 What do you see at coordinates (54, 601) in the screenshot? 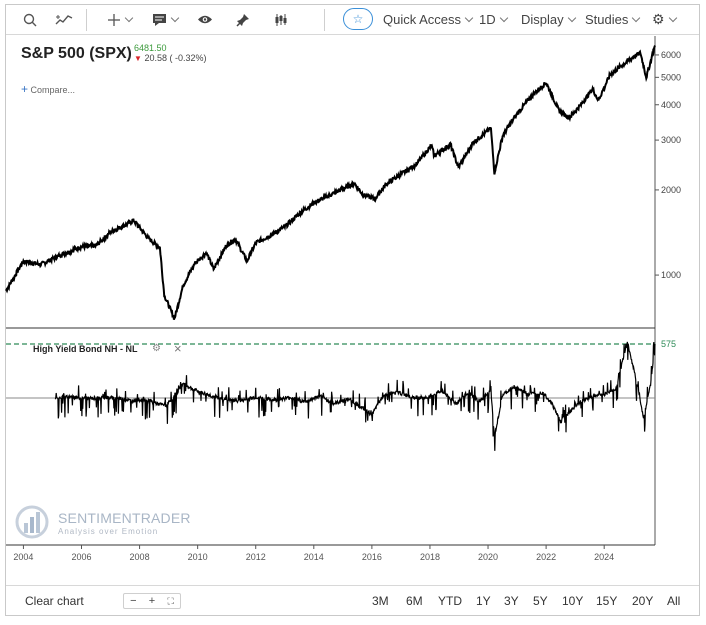
I see `clear-chart-button: Clear chart` at bounding box center [54, 601].